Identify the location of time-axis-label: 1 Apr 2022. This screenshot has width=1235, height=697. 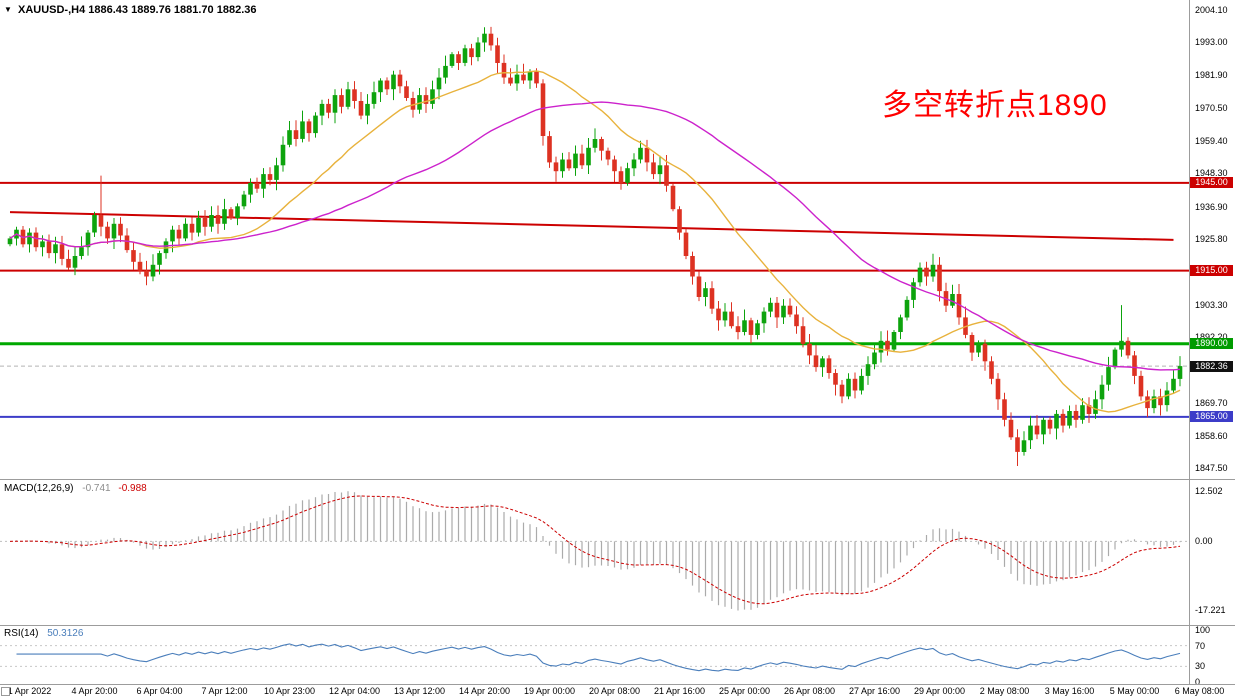
(29, 691).